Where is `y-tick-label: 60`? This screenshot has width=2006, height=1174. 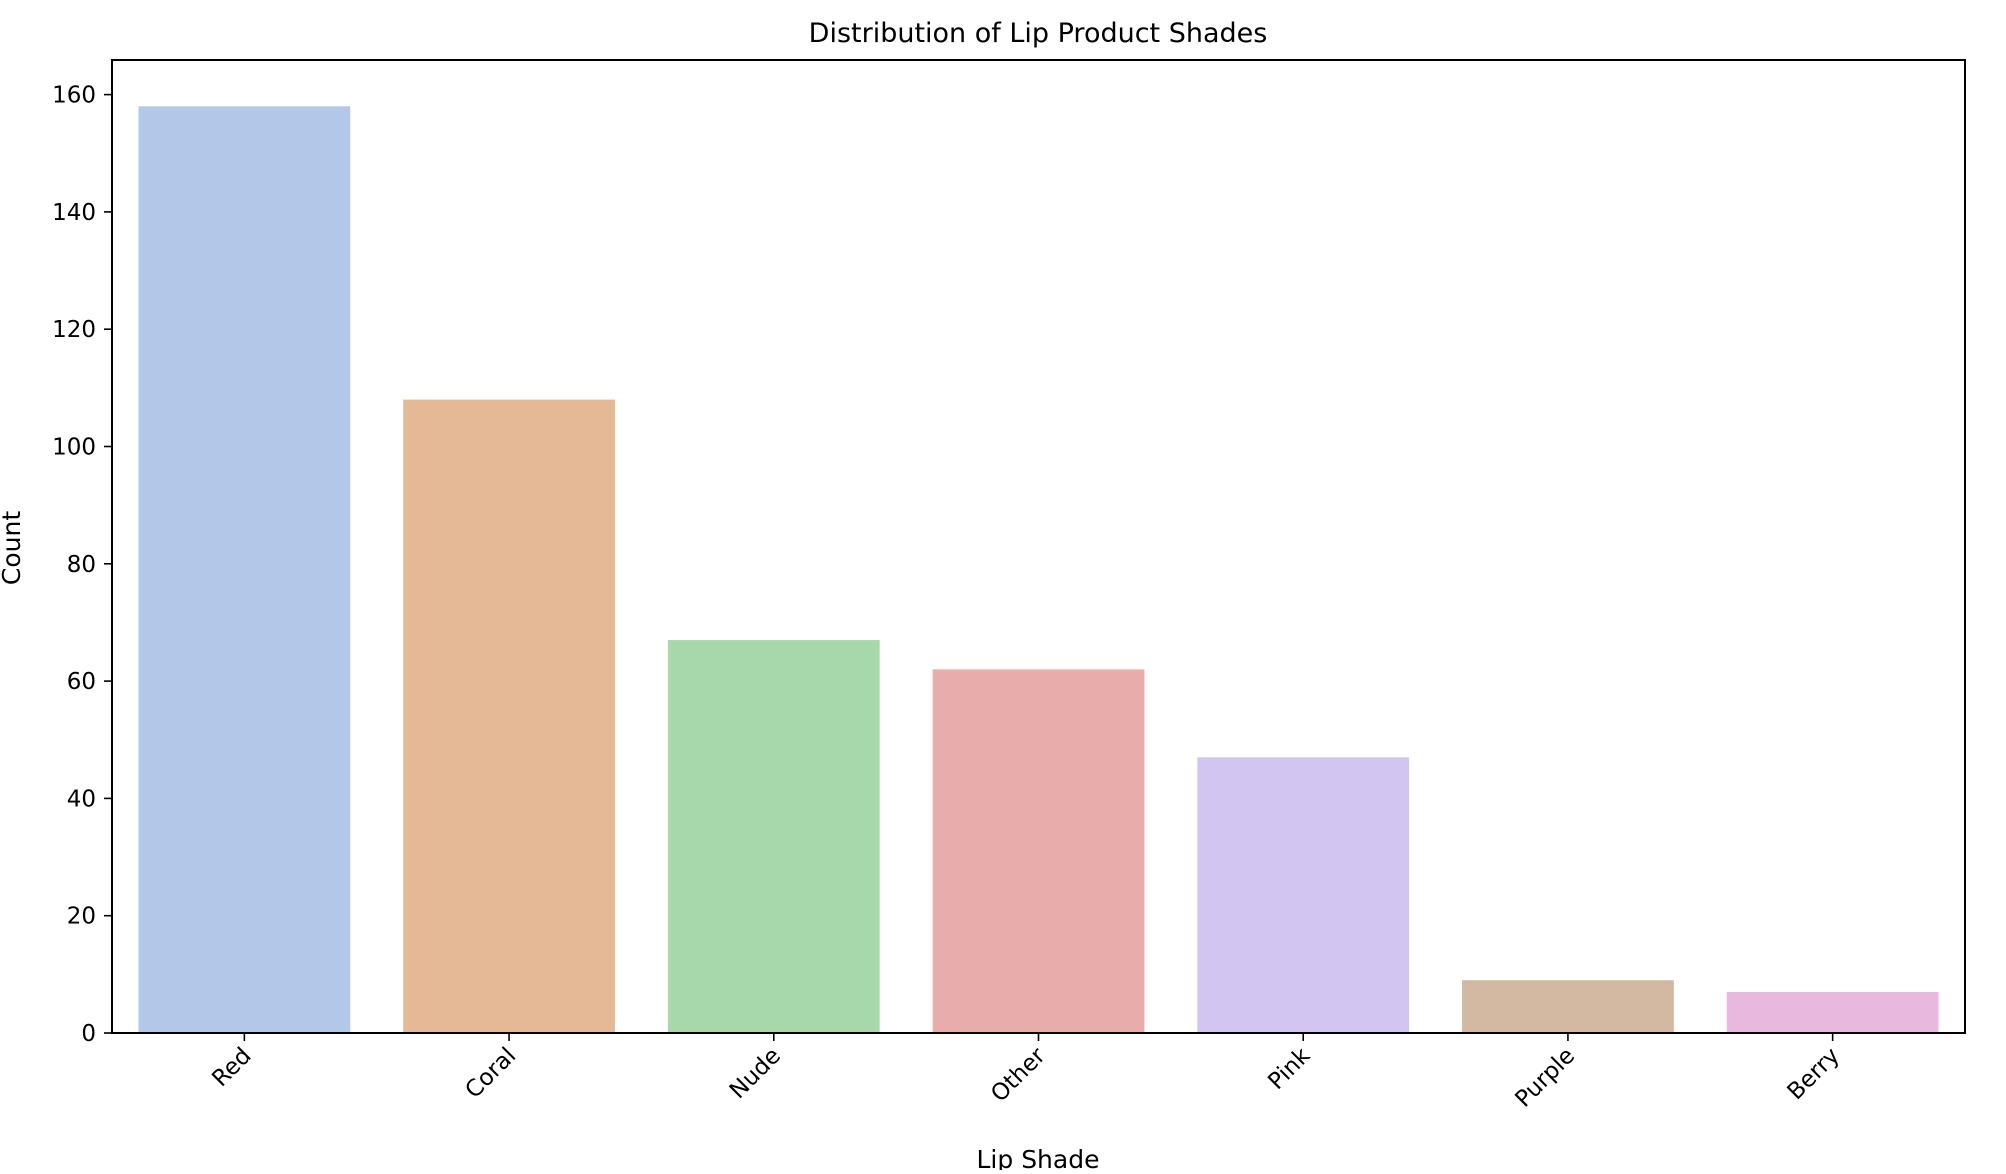 y-tick-label: 60 is located at coordinates (81, 682).